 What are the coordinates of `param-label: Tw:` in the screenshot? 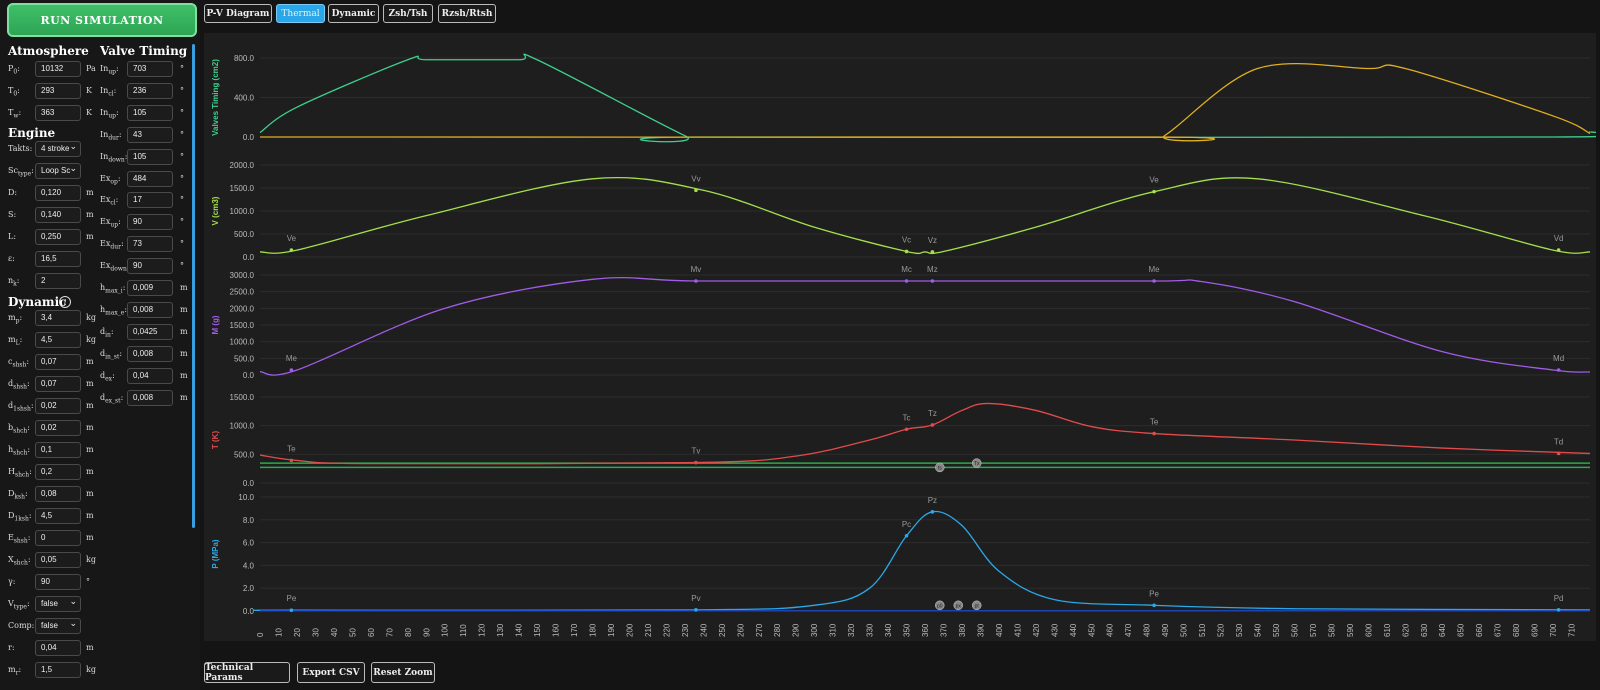 It's located at (15, 114).